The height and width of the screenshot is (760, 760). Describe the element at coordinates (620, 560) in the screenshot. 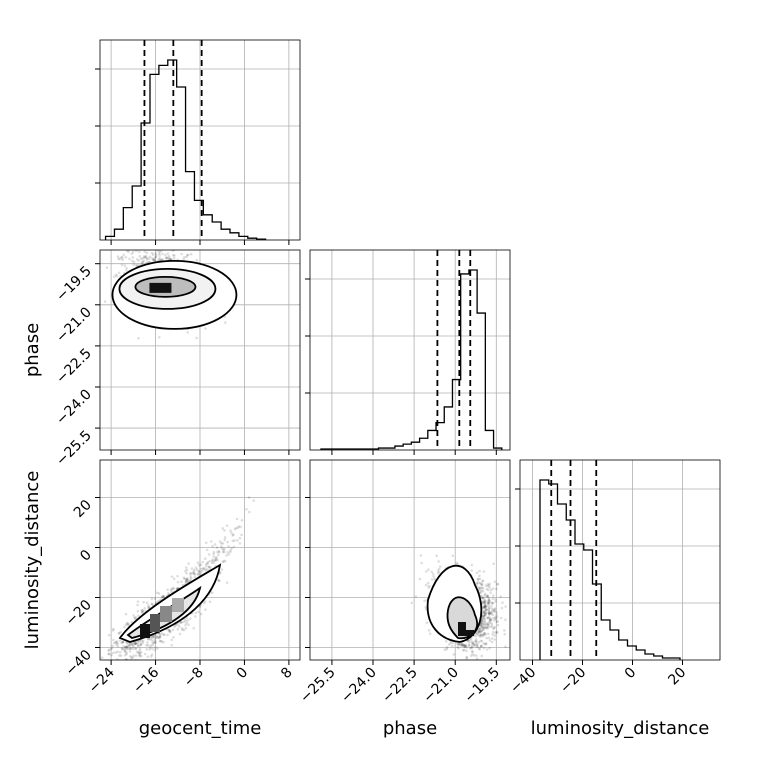

I see `hist-frame-luminosity_distance` at that location.